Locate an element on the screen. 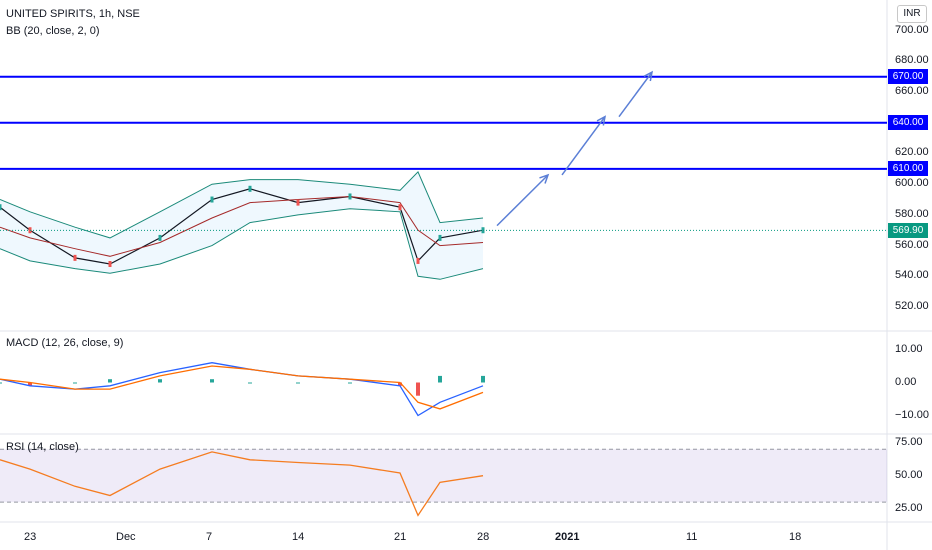 The height and width of the screenshot is (550, 932). price-tag: 569.90 is located at coordinates (908, 230).